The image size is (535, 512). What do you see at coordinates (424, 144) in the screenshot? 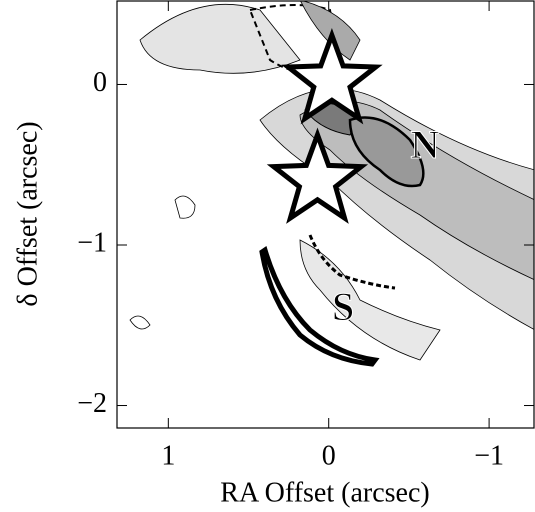
I see `annotation: N` at bounding box center [424, 144].